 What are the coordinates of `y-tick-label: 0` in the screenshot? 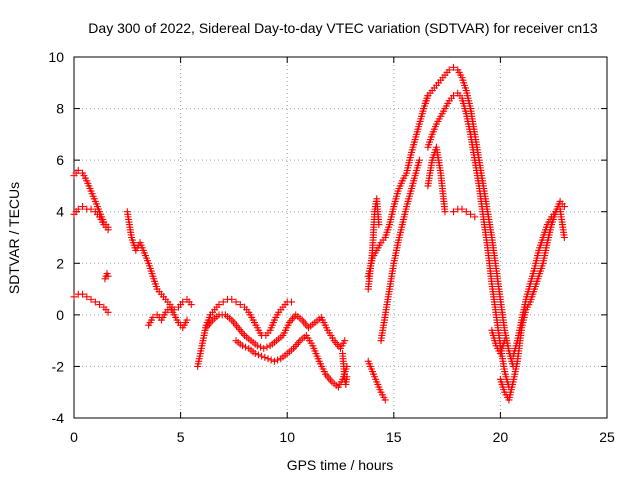 It's located at (60, 315).